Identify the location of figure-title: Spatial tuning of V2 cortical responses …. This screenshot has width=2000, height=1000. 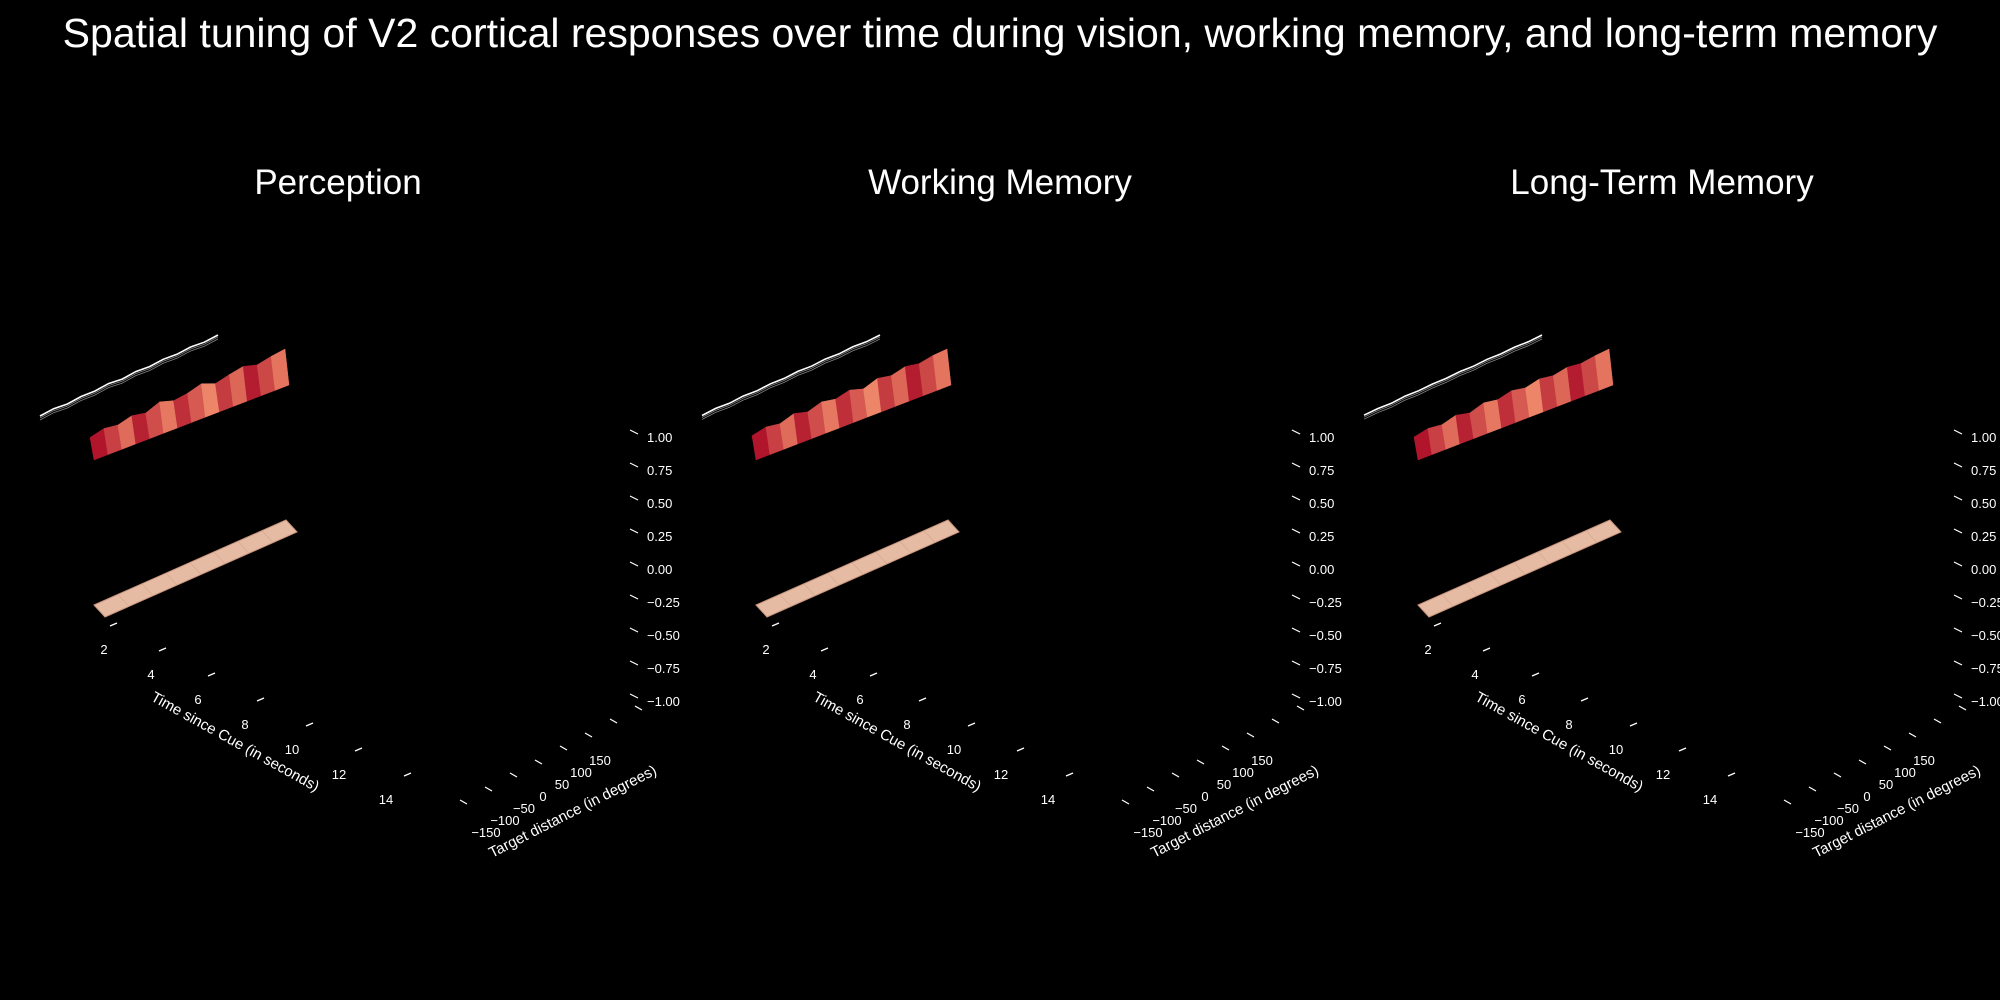
(1000, 33).